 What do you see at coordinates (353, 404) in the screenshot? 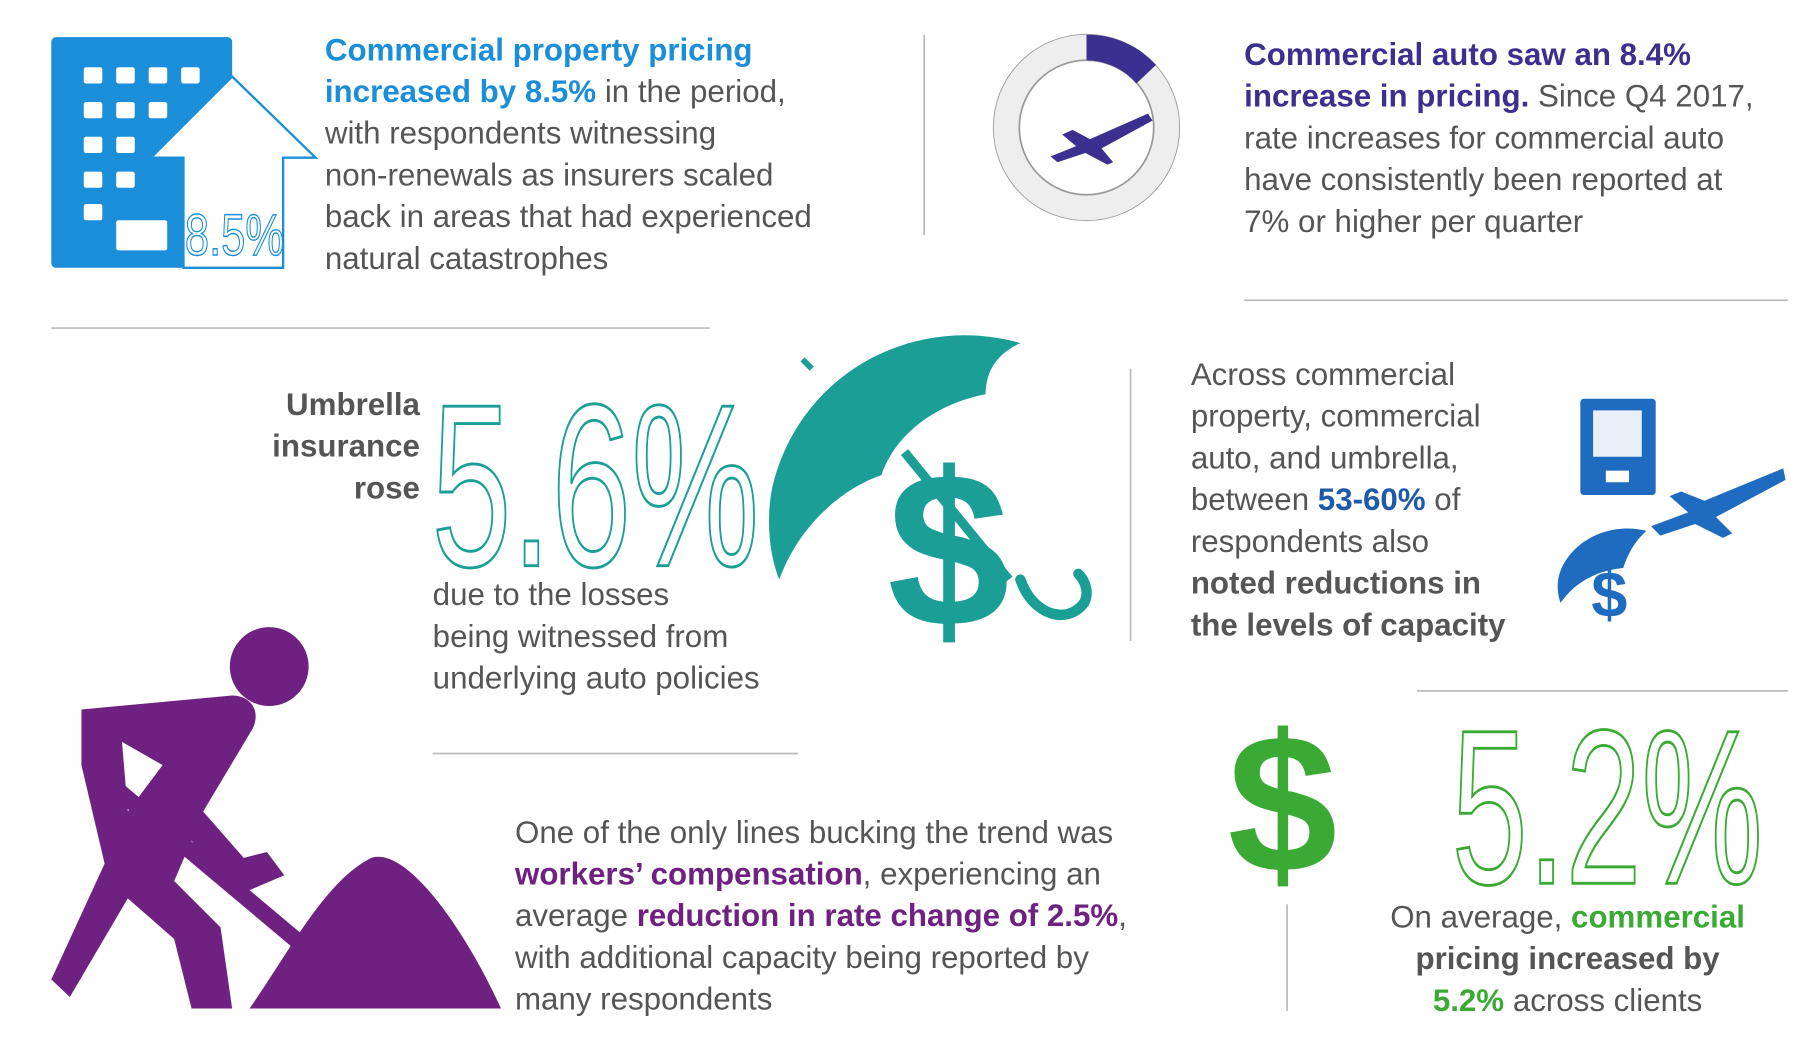
I see `label: Umbrella` at bounding box center [353, 404].